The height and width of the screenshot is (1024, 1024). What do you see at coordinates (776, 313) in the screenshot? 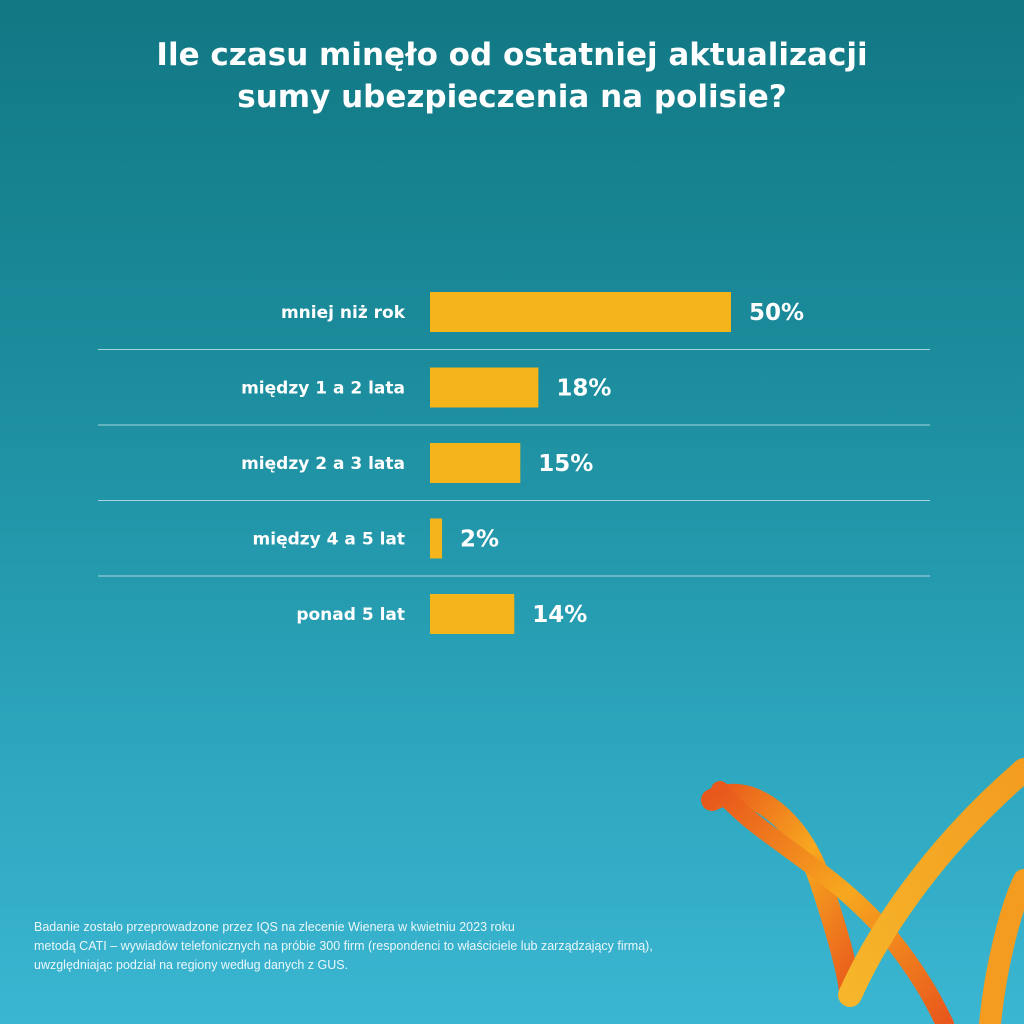
I see `value-label-0: 50%` at bounding box center [776, 313].